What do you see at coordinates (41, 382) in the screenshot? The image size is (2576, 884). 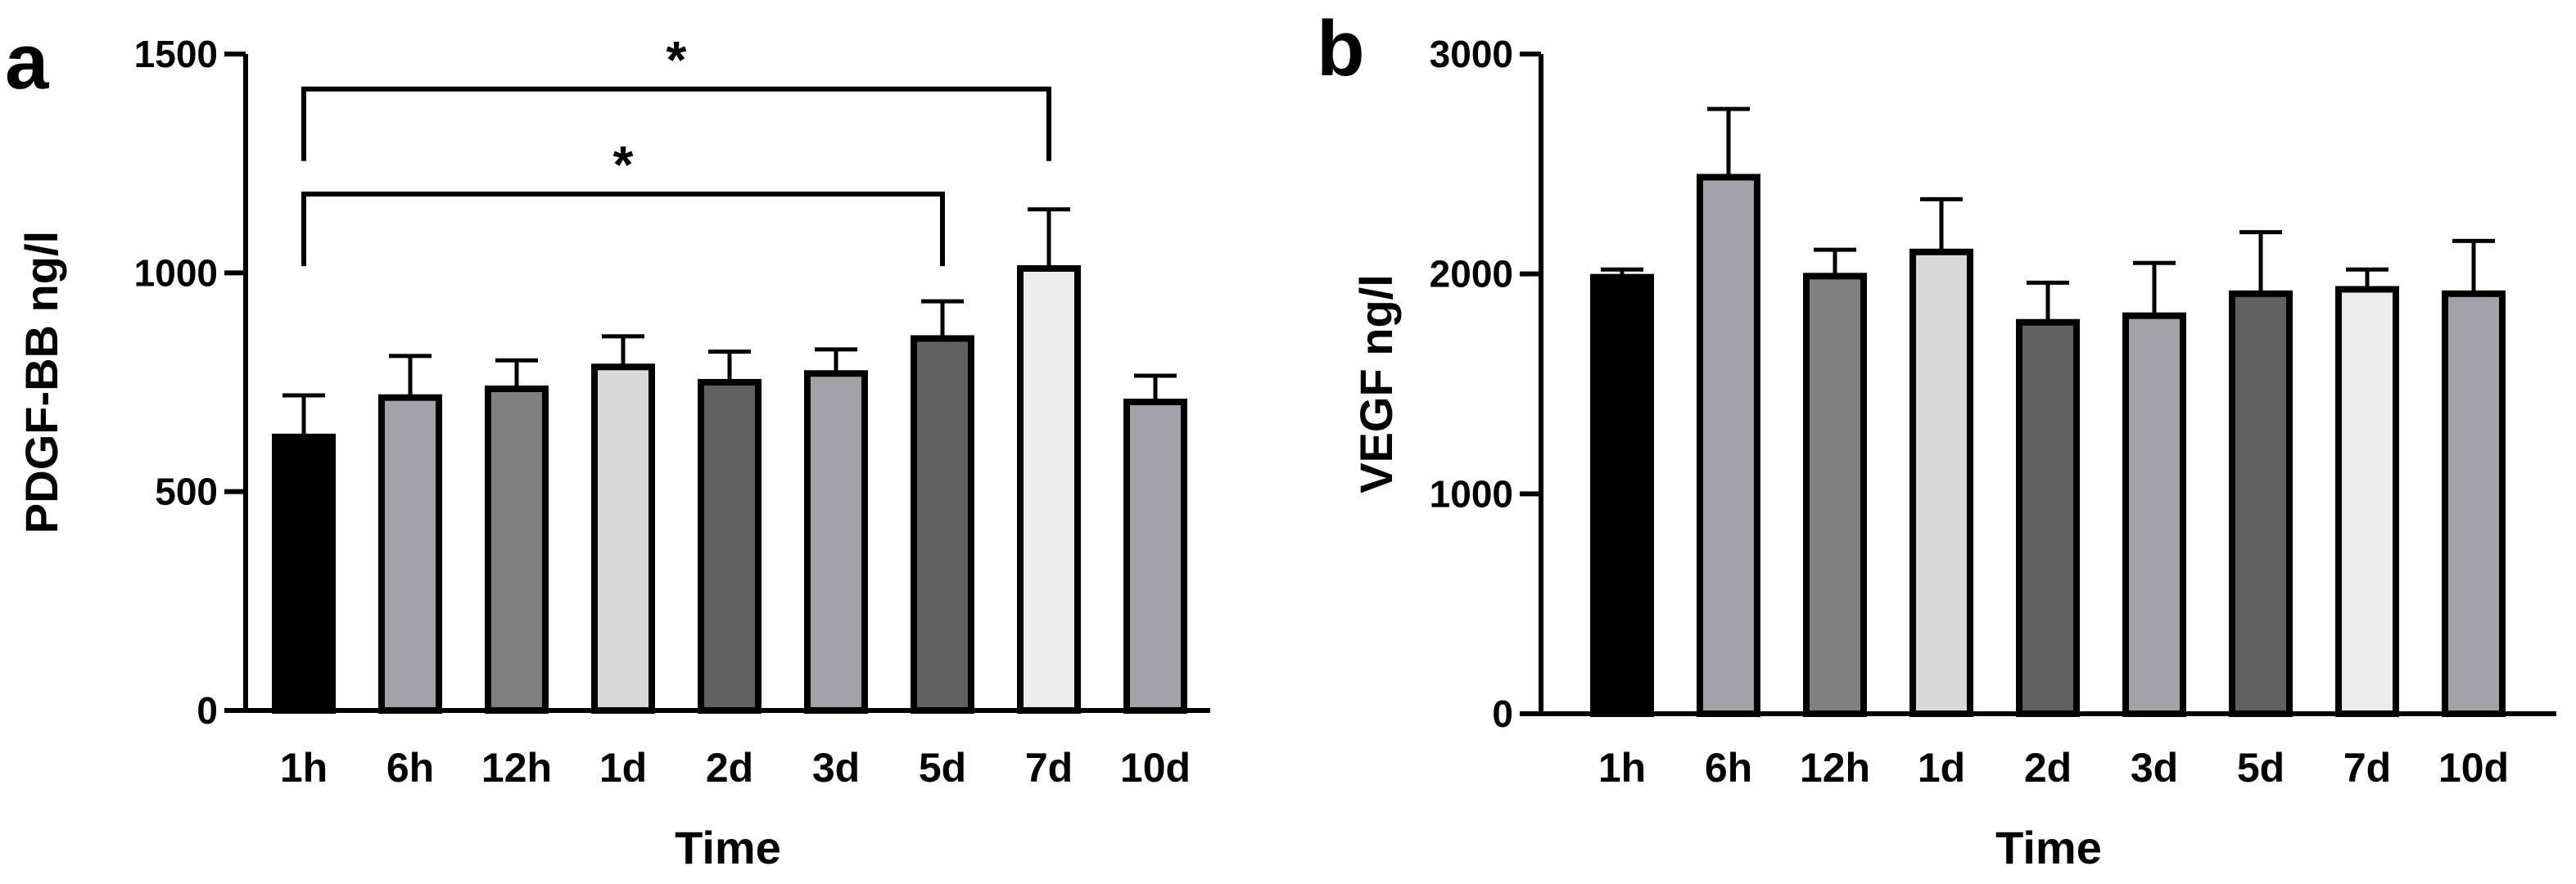 I see `y-axis-title: PDGF-BB ng/l` at bounding box center [41, 382].